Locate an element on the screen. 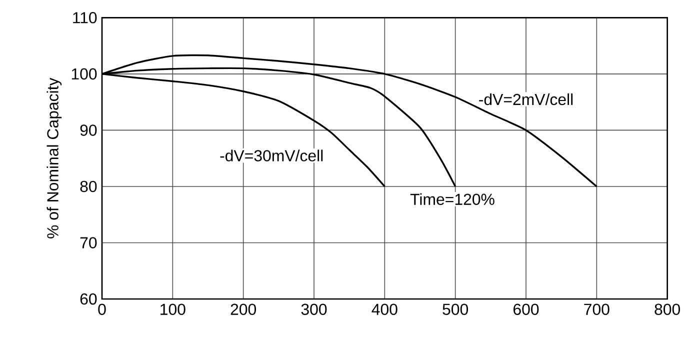 The height and width of the screenshot is (343, 686). y-axis-title: % of Nominal Capacity is located at coordinates (54, 158).